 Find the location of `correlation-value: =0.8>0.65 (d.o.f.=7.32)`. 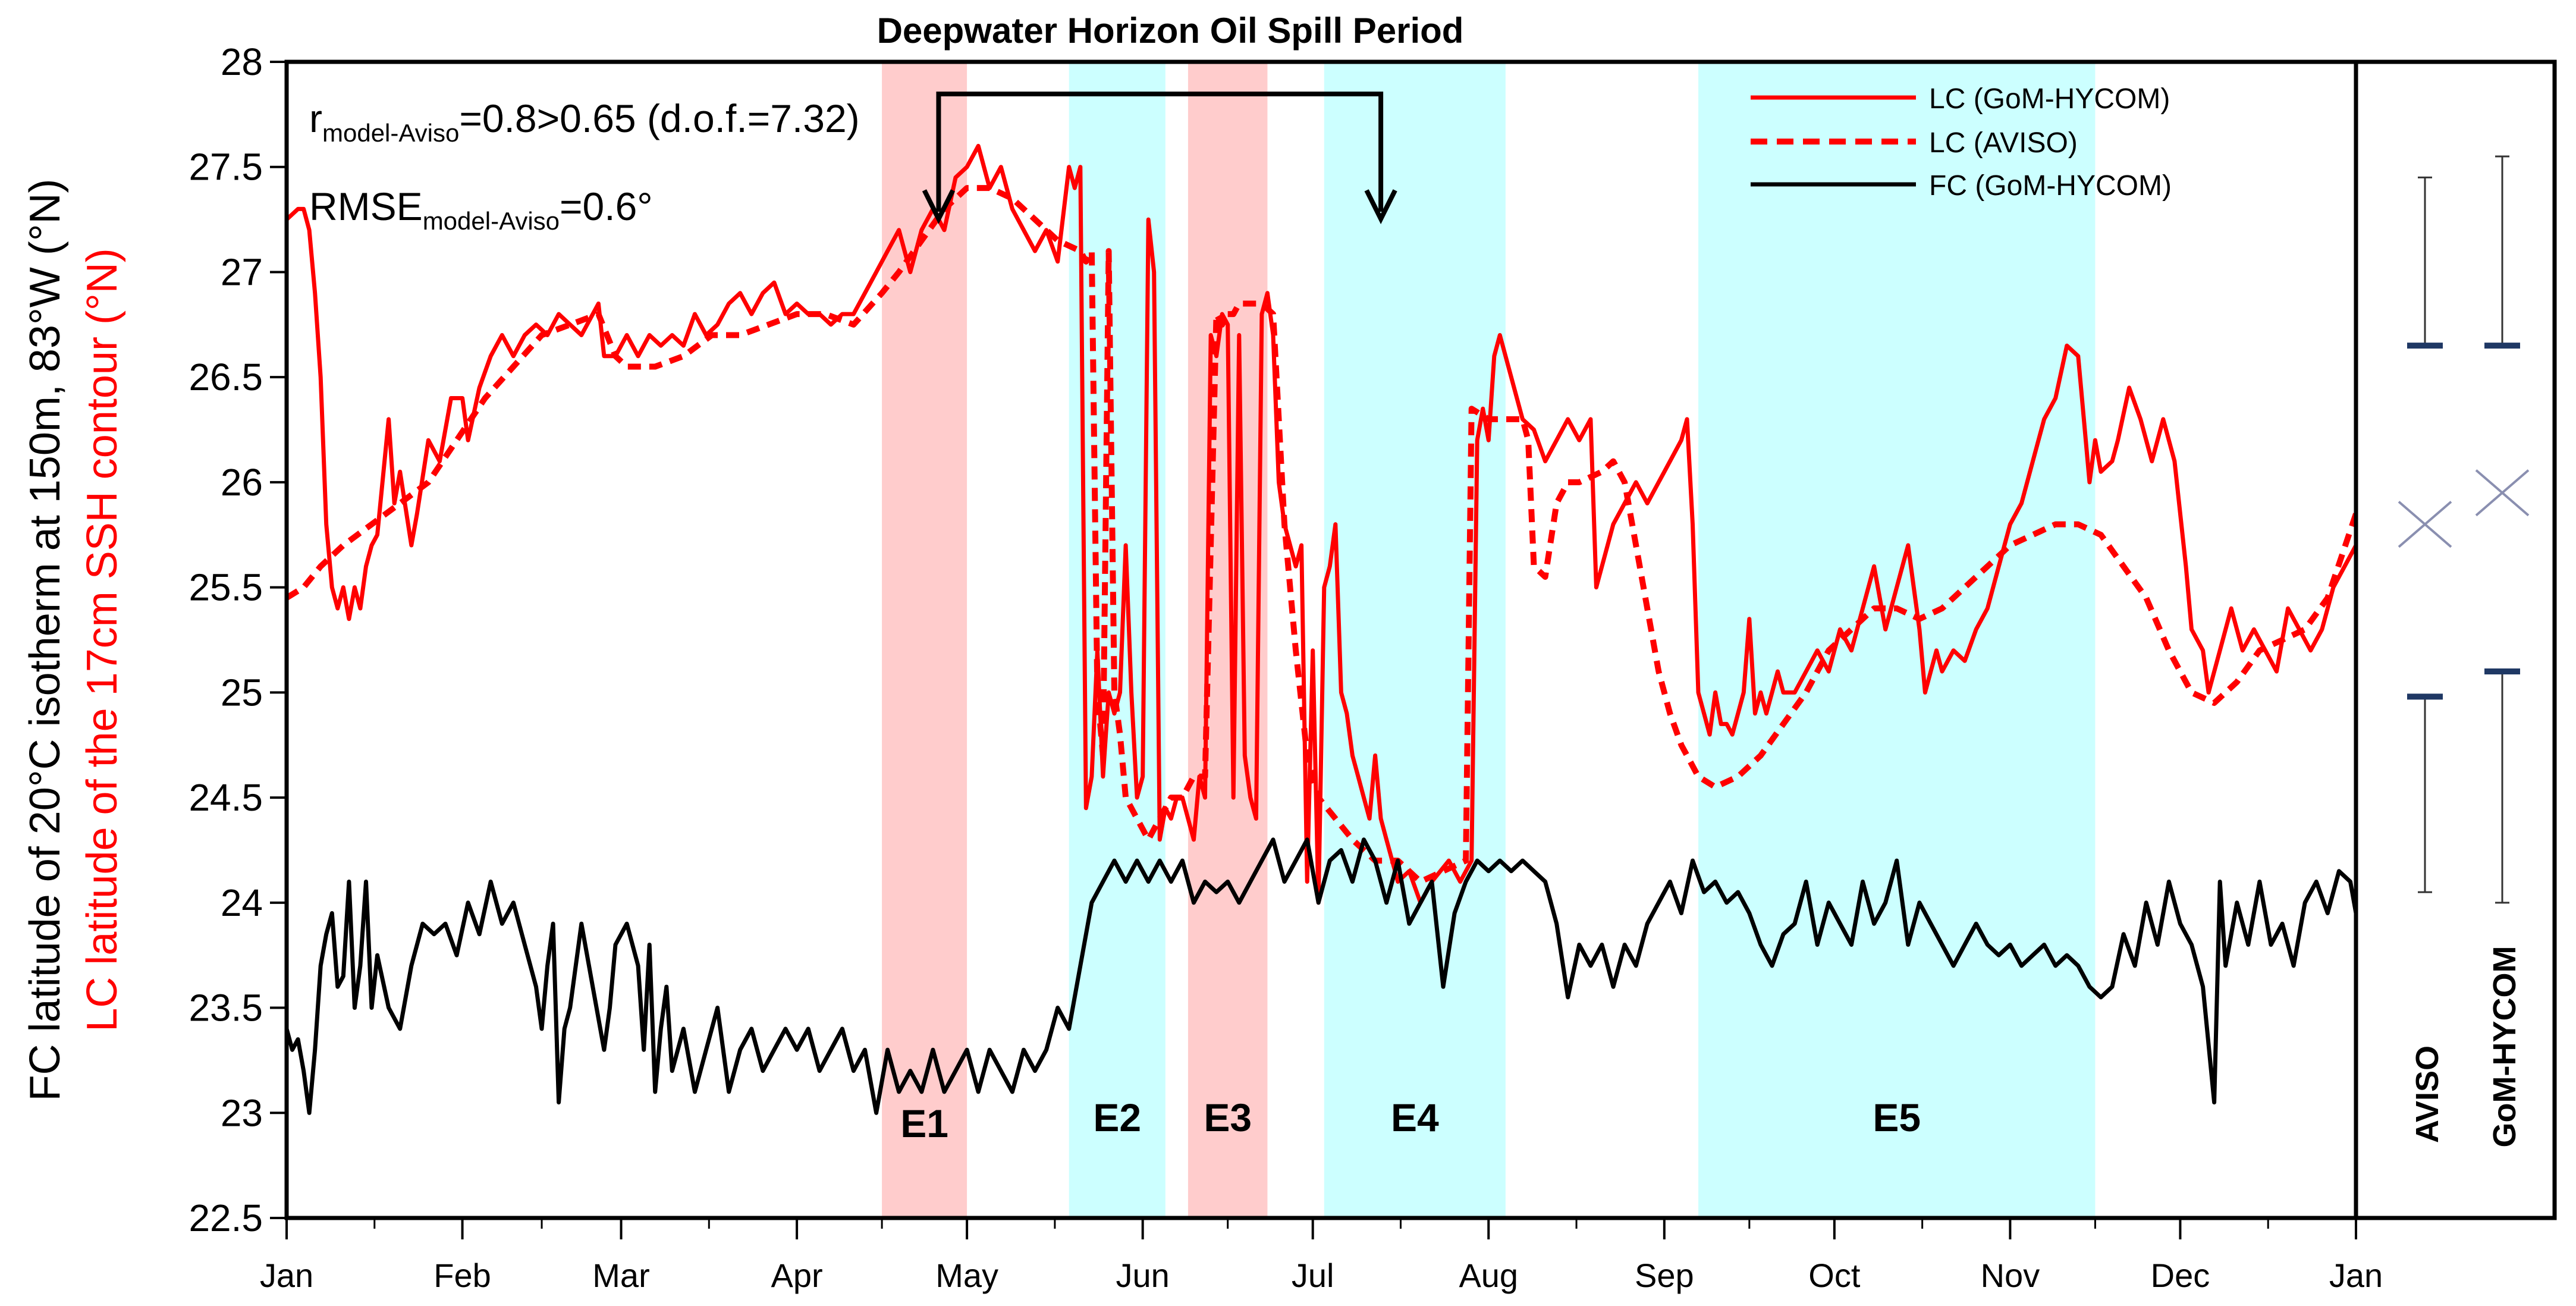

correlation-value: =0.8>0.65 (d.o.f.=7.32) is located at coordinates (659, 118).